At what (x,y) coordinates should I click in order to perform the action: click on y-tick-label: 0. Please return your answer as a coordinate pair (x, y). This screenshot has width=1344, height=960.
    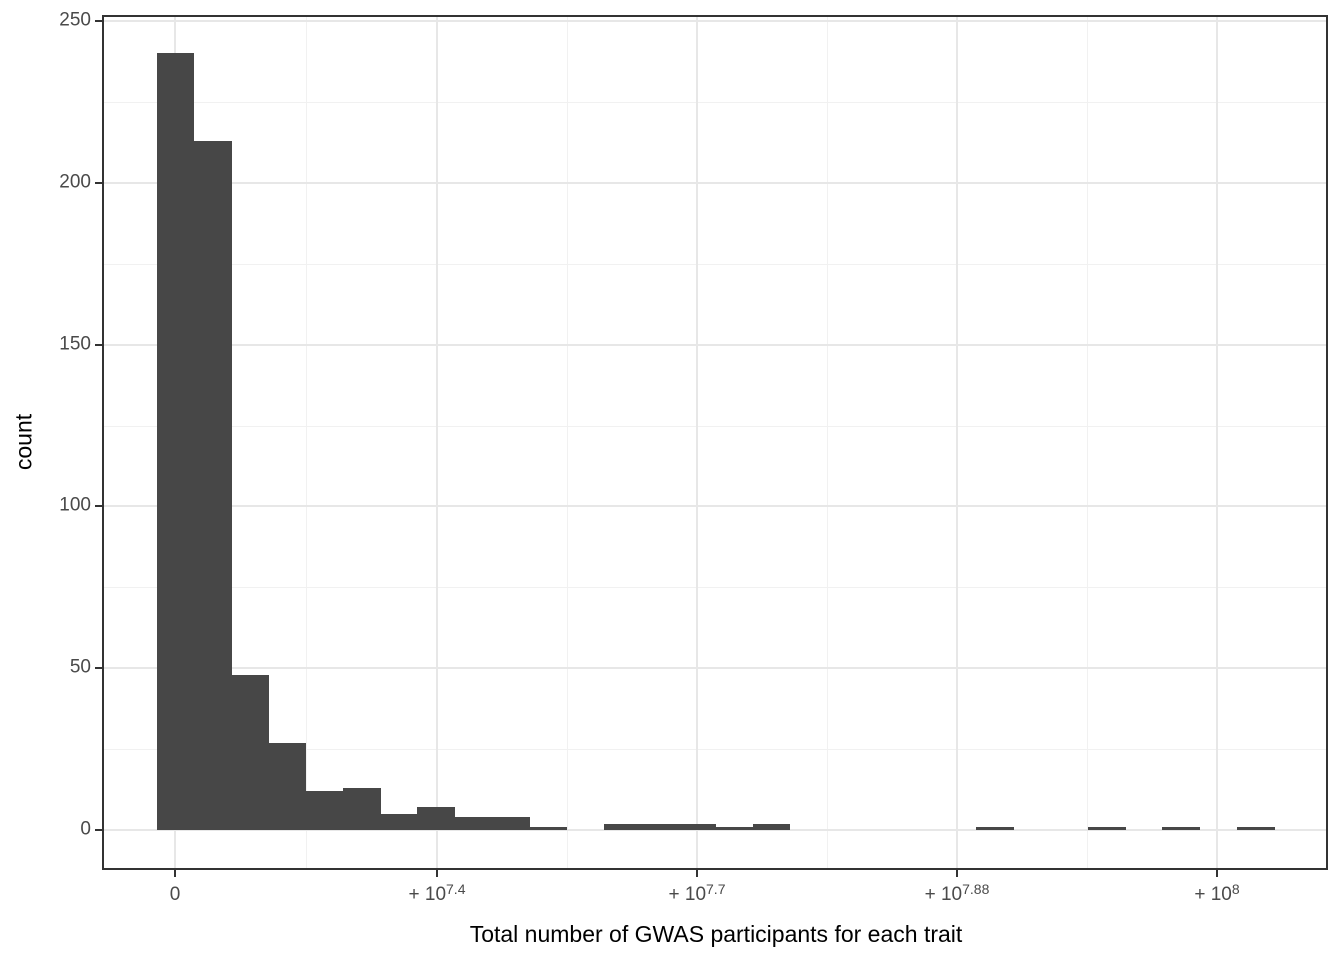
    Looking at the image, I should click on (85, 829).